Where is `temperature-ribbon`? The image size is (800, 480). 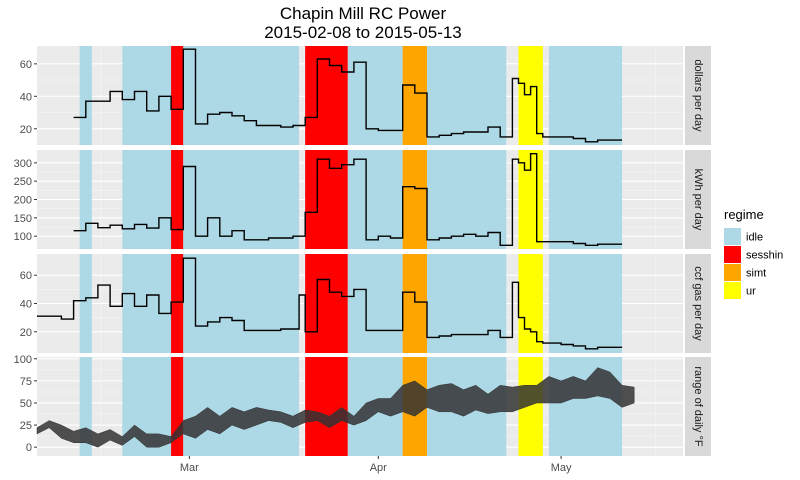 temperature-ribbon is located at coordinates (335, 407).